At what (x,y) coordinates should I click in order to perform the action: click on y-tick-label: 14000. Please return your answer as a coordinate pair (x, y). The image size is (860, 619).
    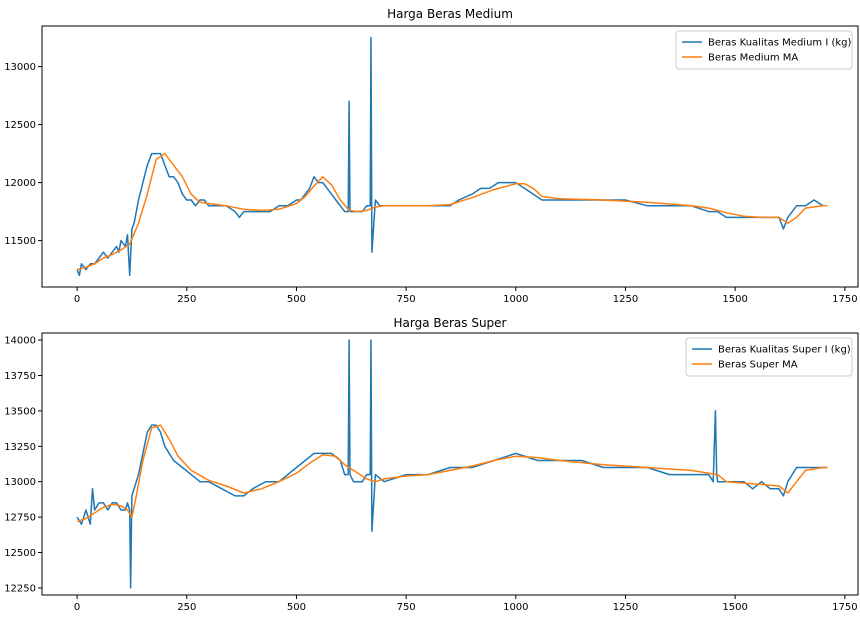
    Looking at the image, I should click on (20, 341).